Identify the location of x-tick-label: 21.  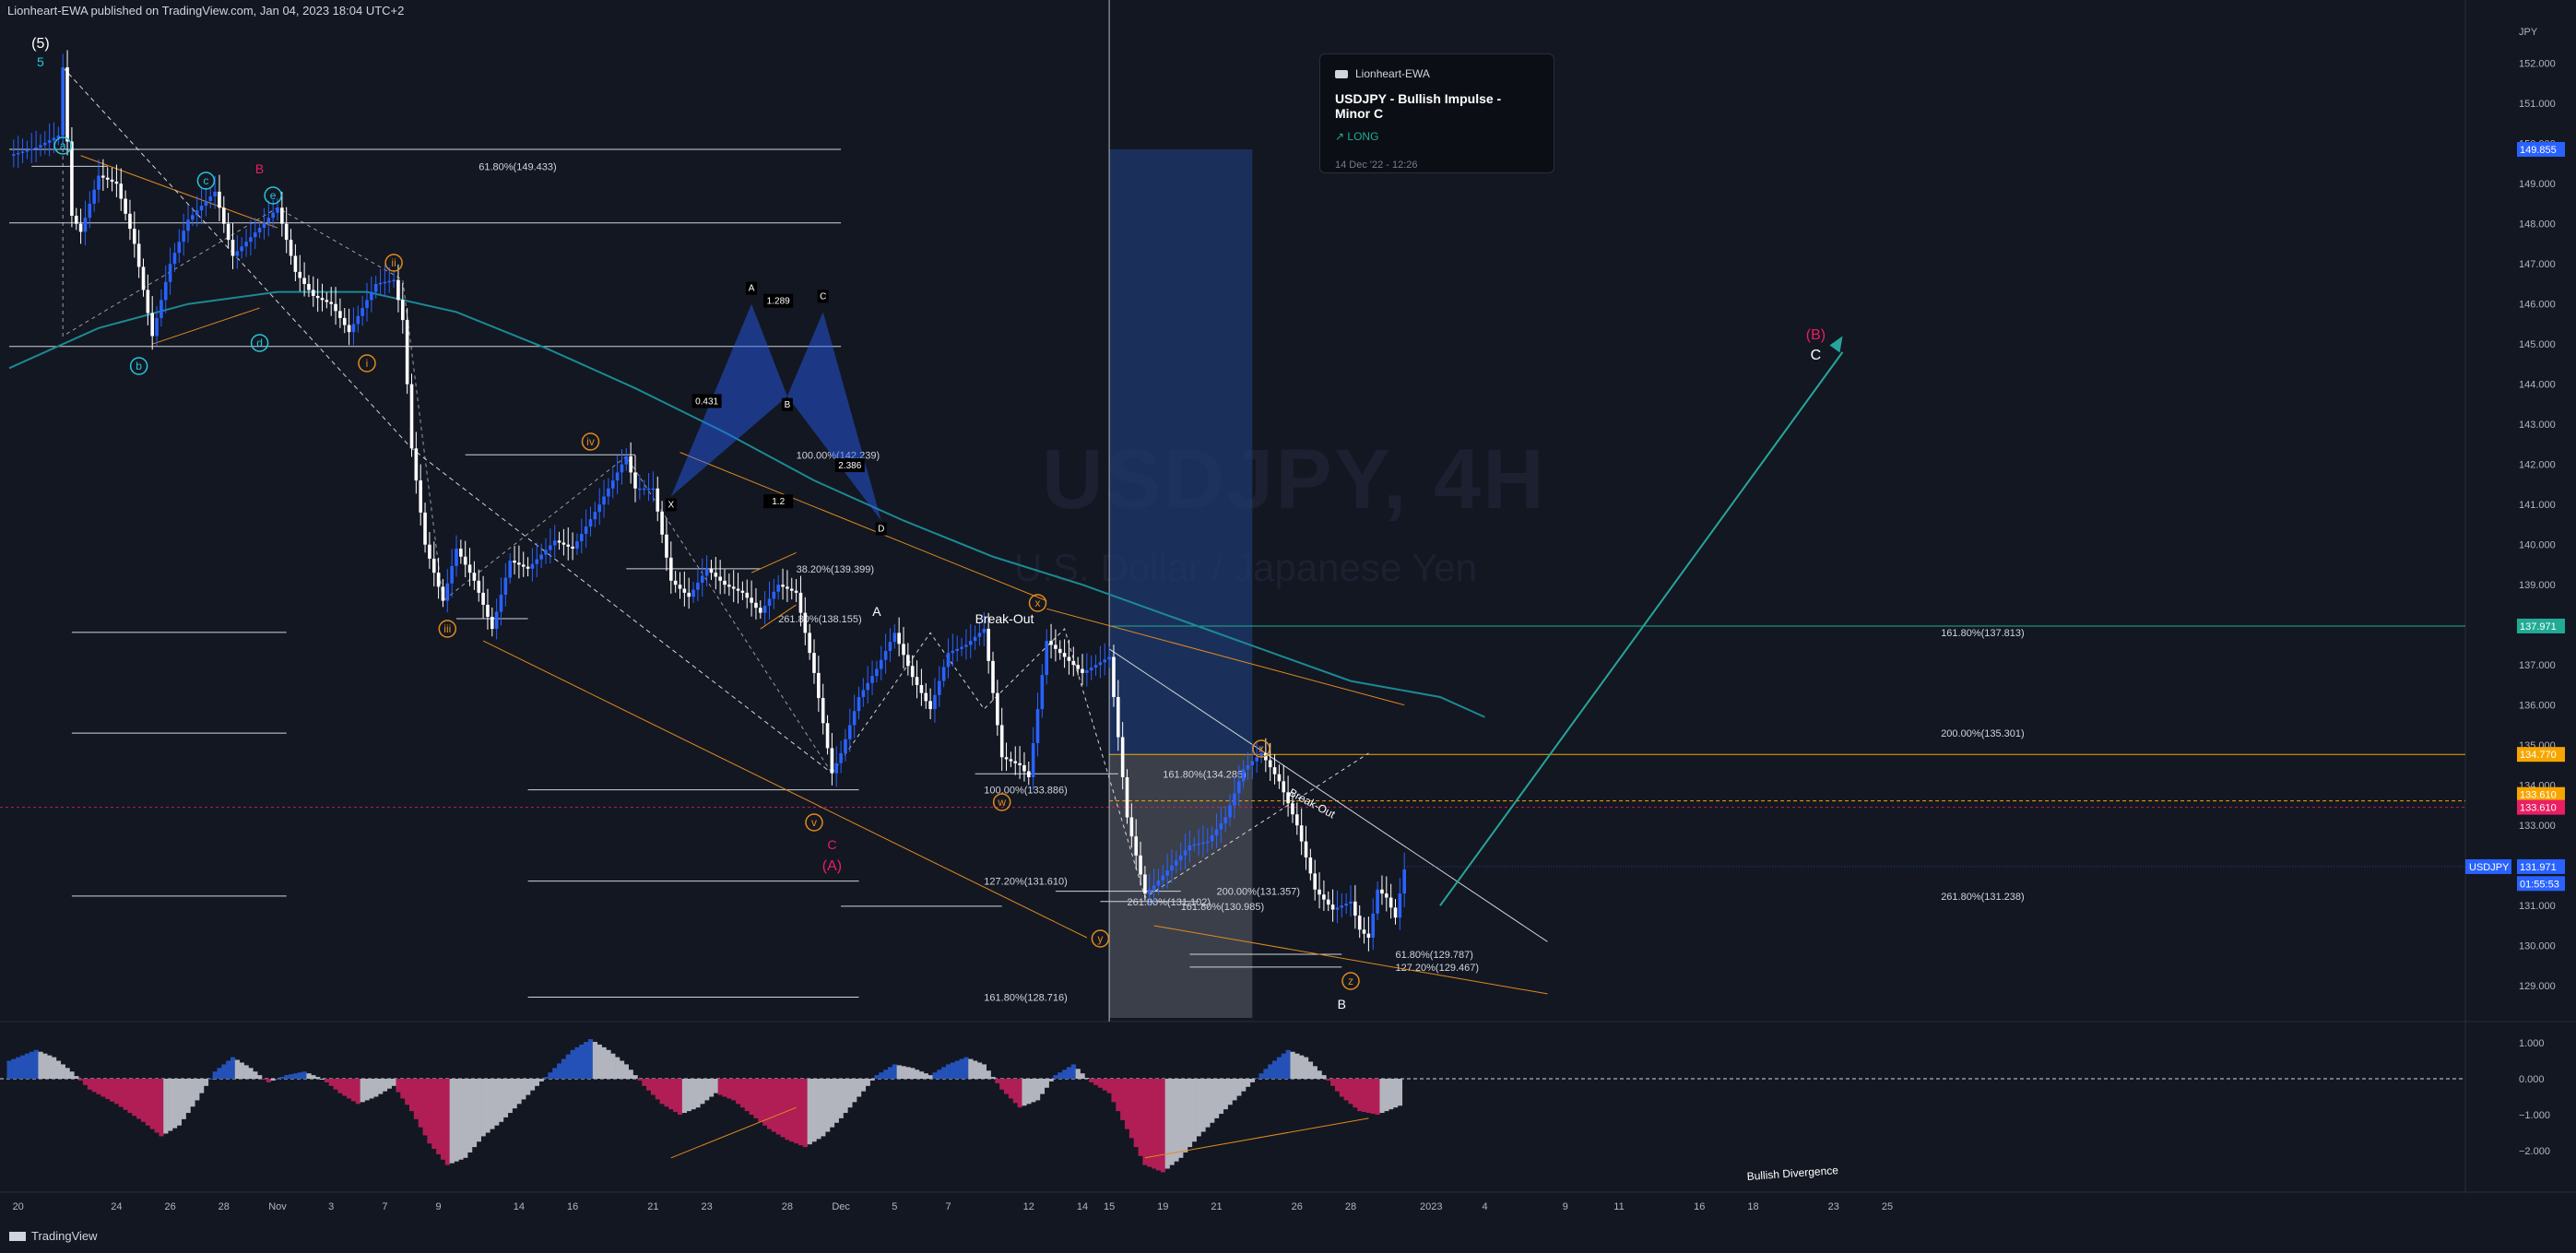
(652, 1207).